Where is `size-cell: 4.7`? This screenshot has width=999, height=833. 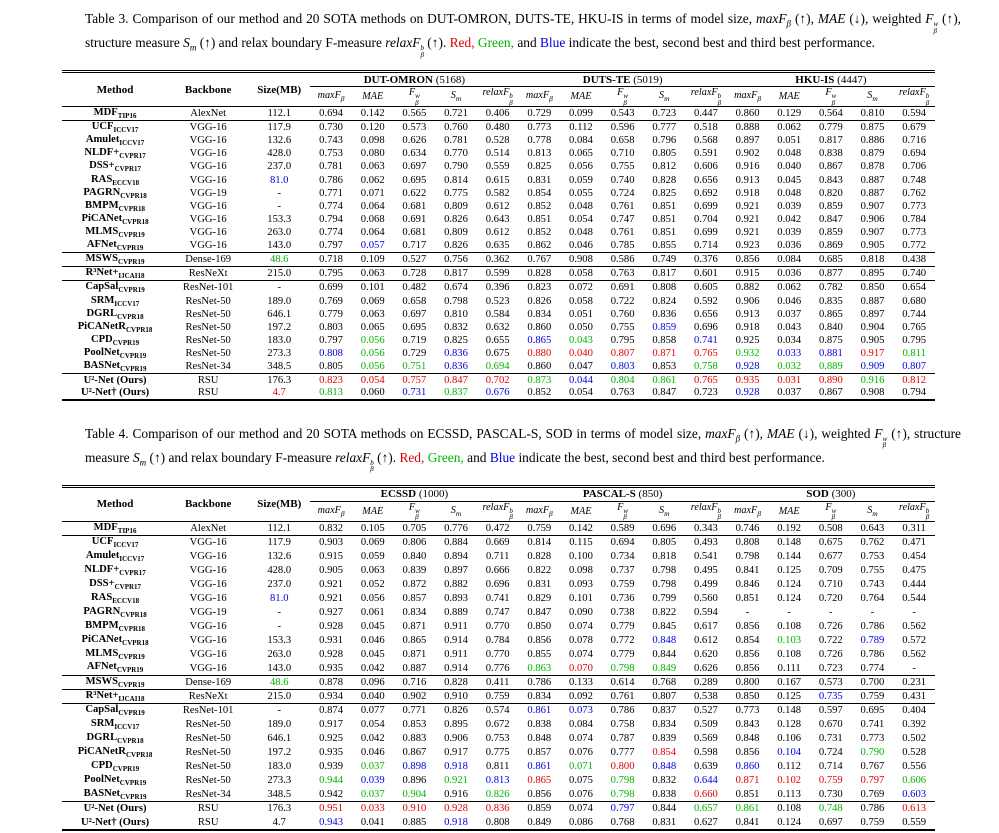
size-cell: 4.7 is located at coordinates (279, 393).